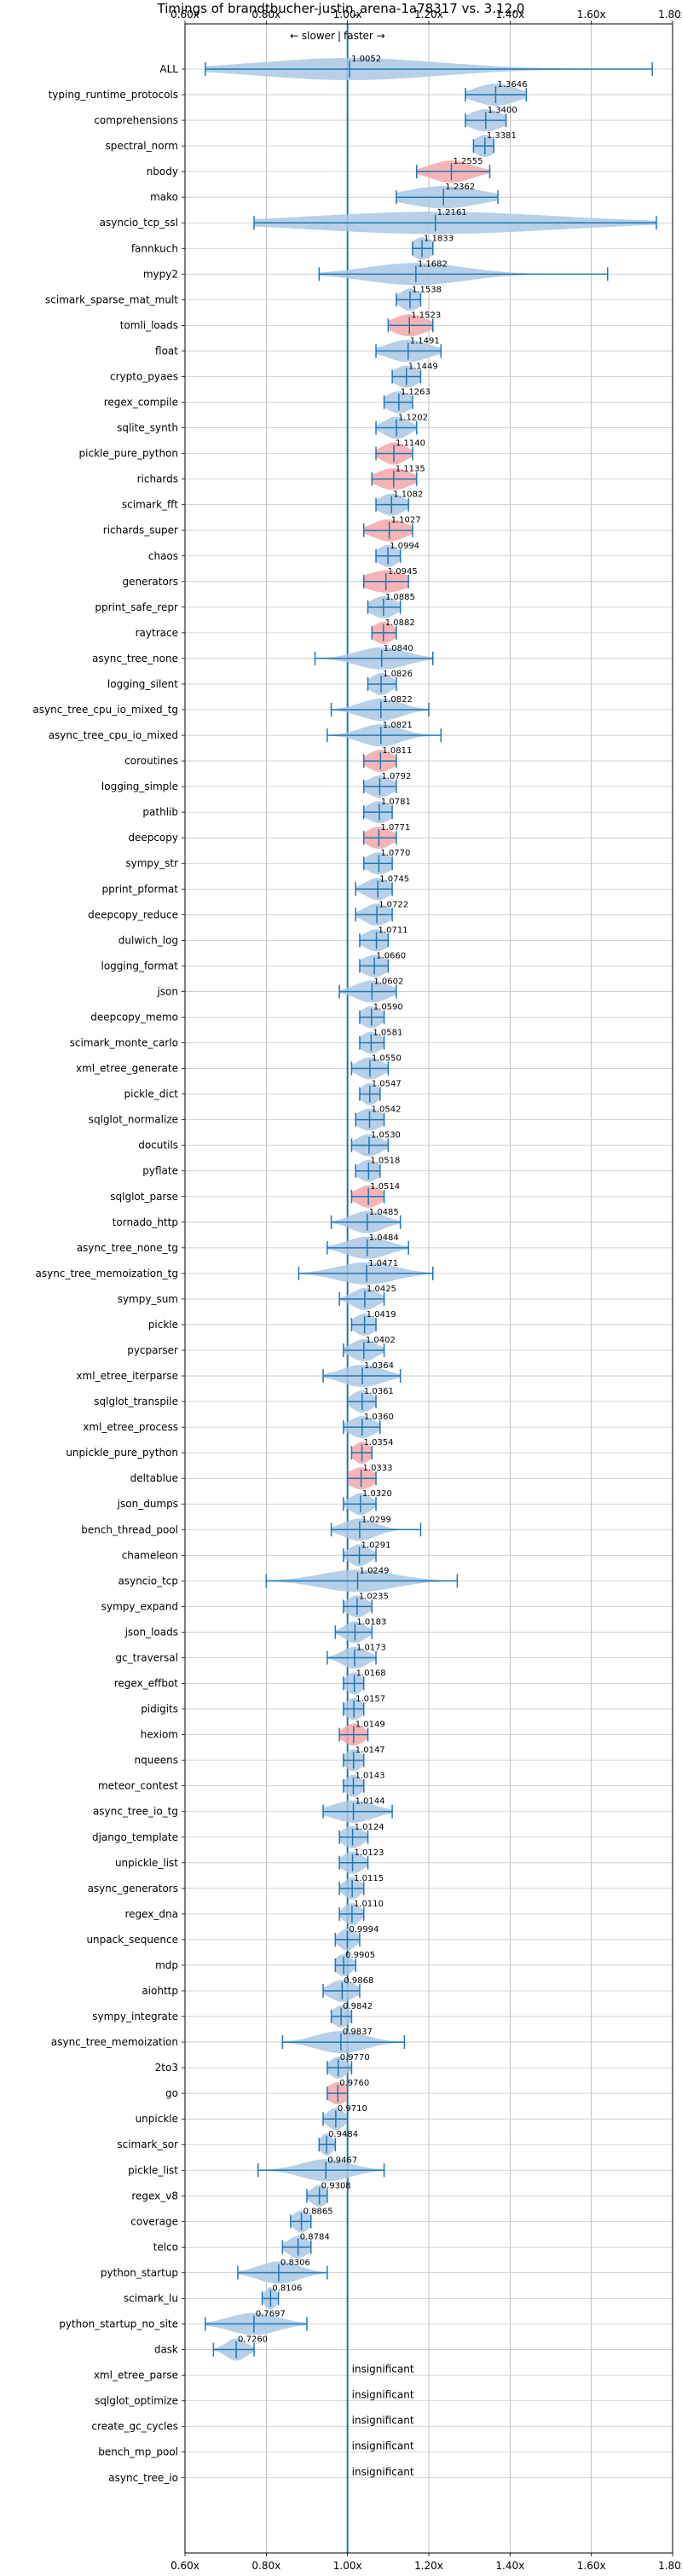  I want to click on x-tick-label-bottom: 1.60x, so click(591, 2566).